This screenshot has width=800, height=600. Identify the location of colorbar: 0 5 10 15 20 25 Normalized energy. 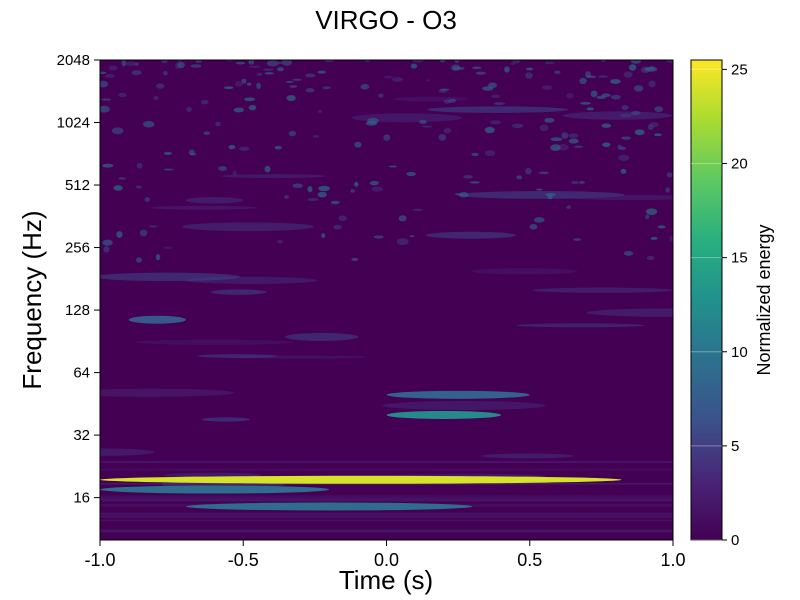
(732, 304).